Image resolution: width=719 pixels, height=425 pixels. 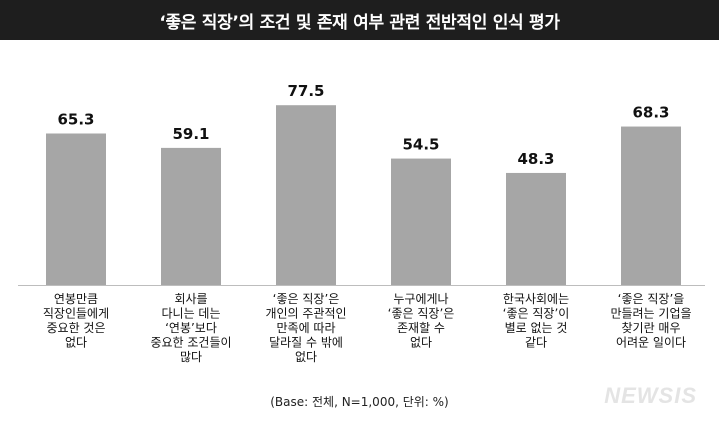 I want to click on value-label: 54.5, so click(x=420, y=145).